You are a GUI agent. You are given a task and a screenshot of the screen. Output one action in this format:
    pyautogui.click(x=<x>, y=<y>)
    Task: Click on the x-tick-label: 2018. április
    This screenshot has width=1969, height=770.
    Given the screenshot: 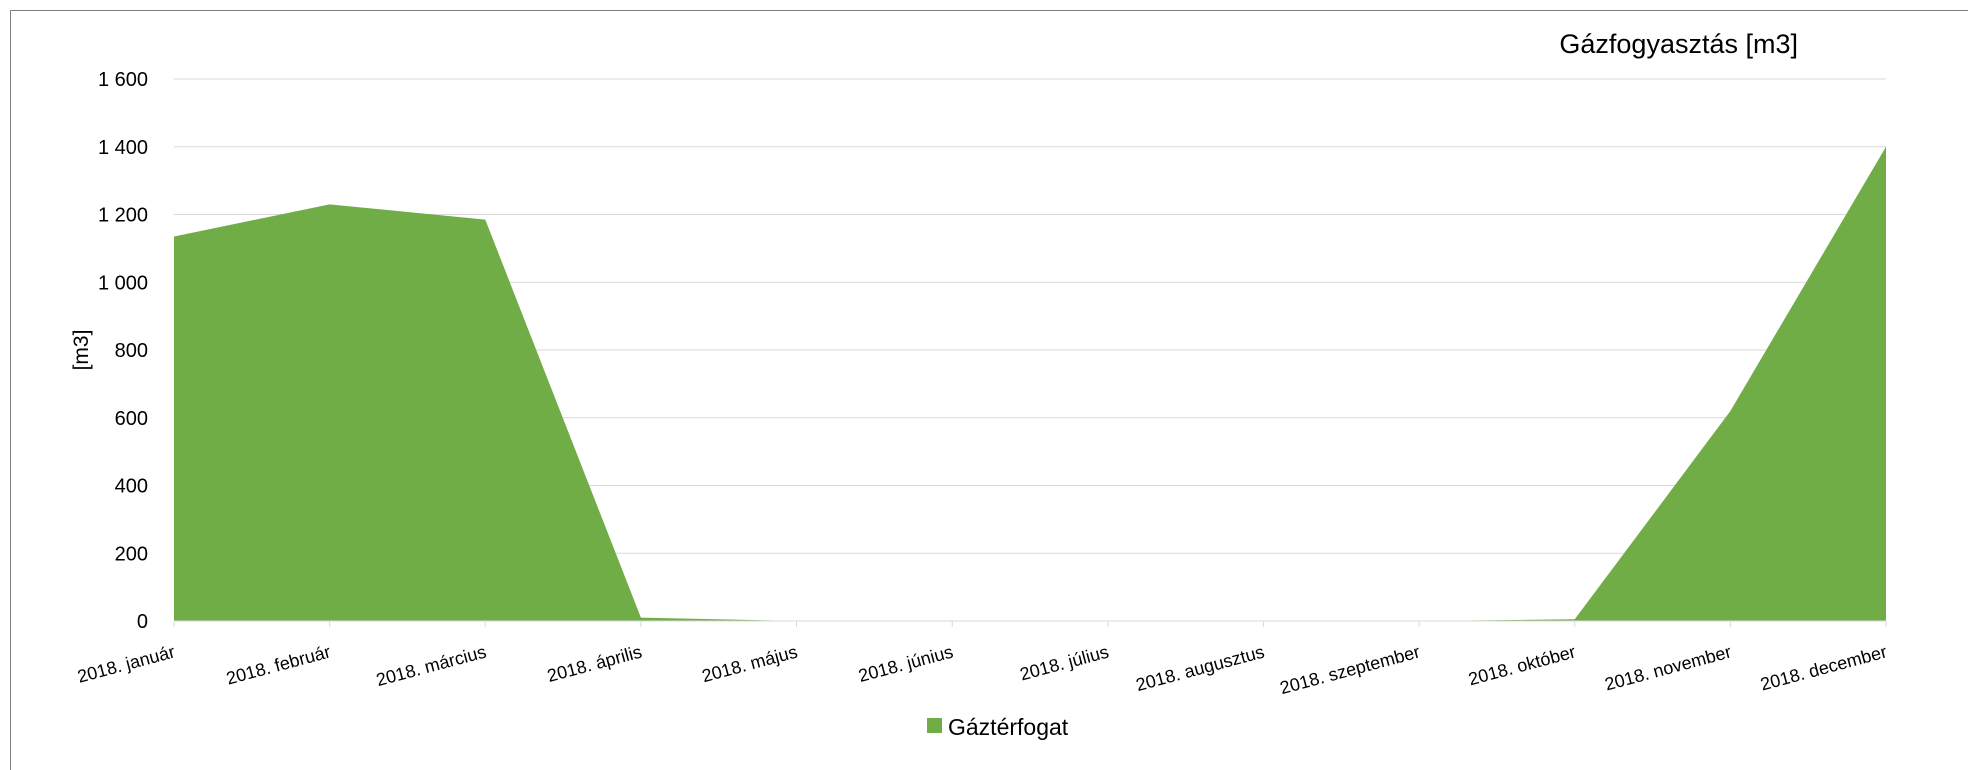 What is the action you would take?
    pyautogui.click(x=594, y=664)
    